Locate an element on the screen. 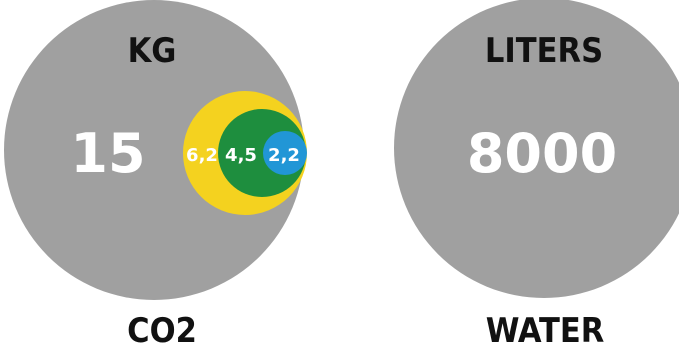 The image size is (679, 349). water-total-value: 8000 is located at coordinates (542, 153).